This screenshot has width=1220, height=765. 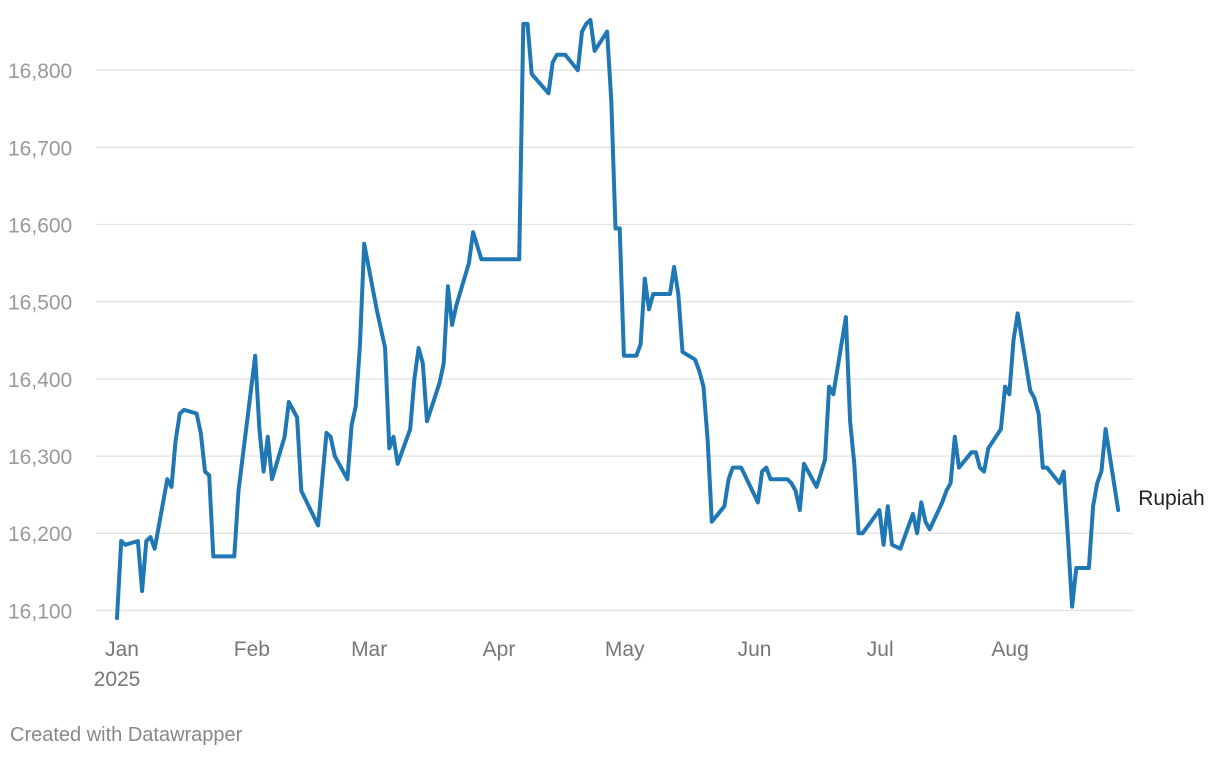 I want to click on x-tick-label: May, so click(x=625, y=649).